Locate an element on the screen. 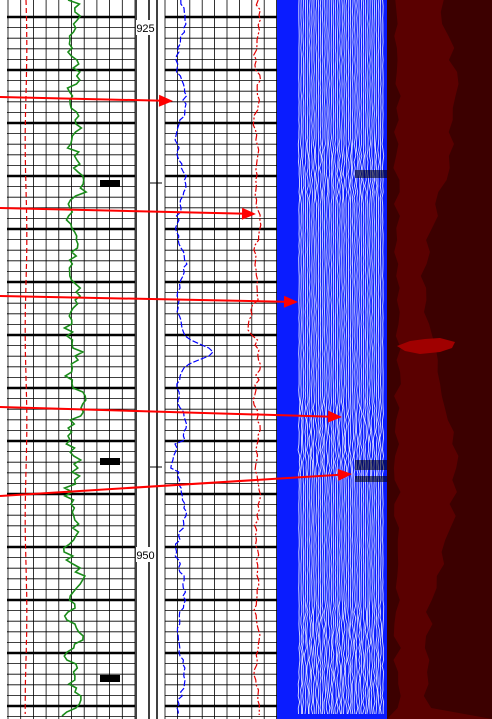 The width and height of the screenshot is (492, 719). image-track-dark-shade-left is located at coordinates (394, 359).